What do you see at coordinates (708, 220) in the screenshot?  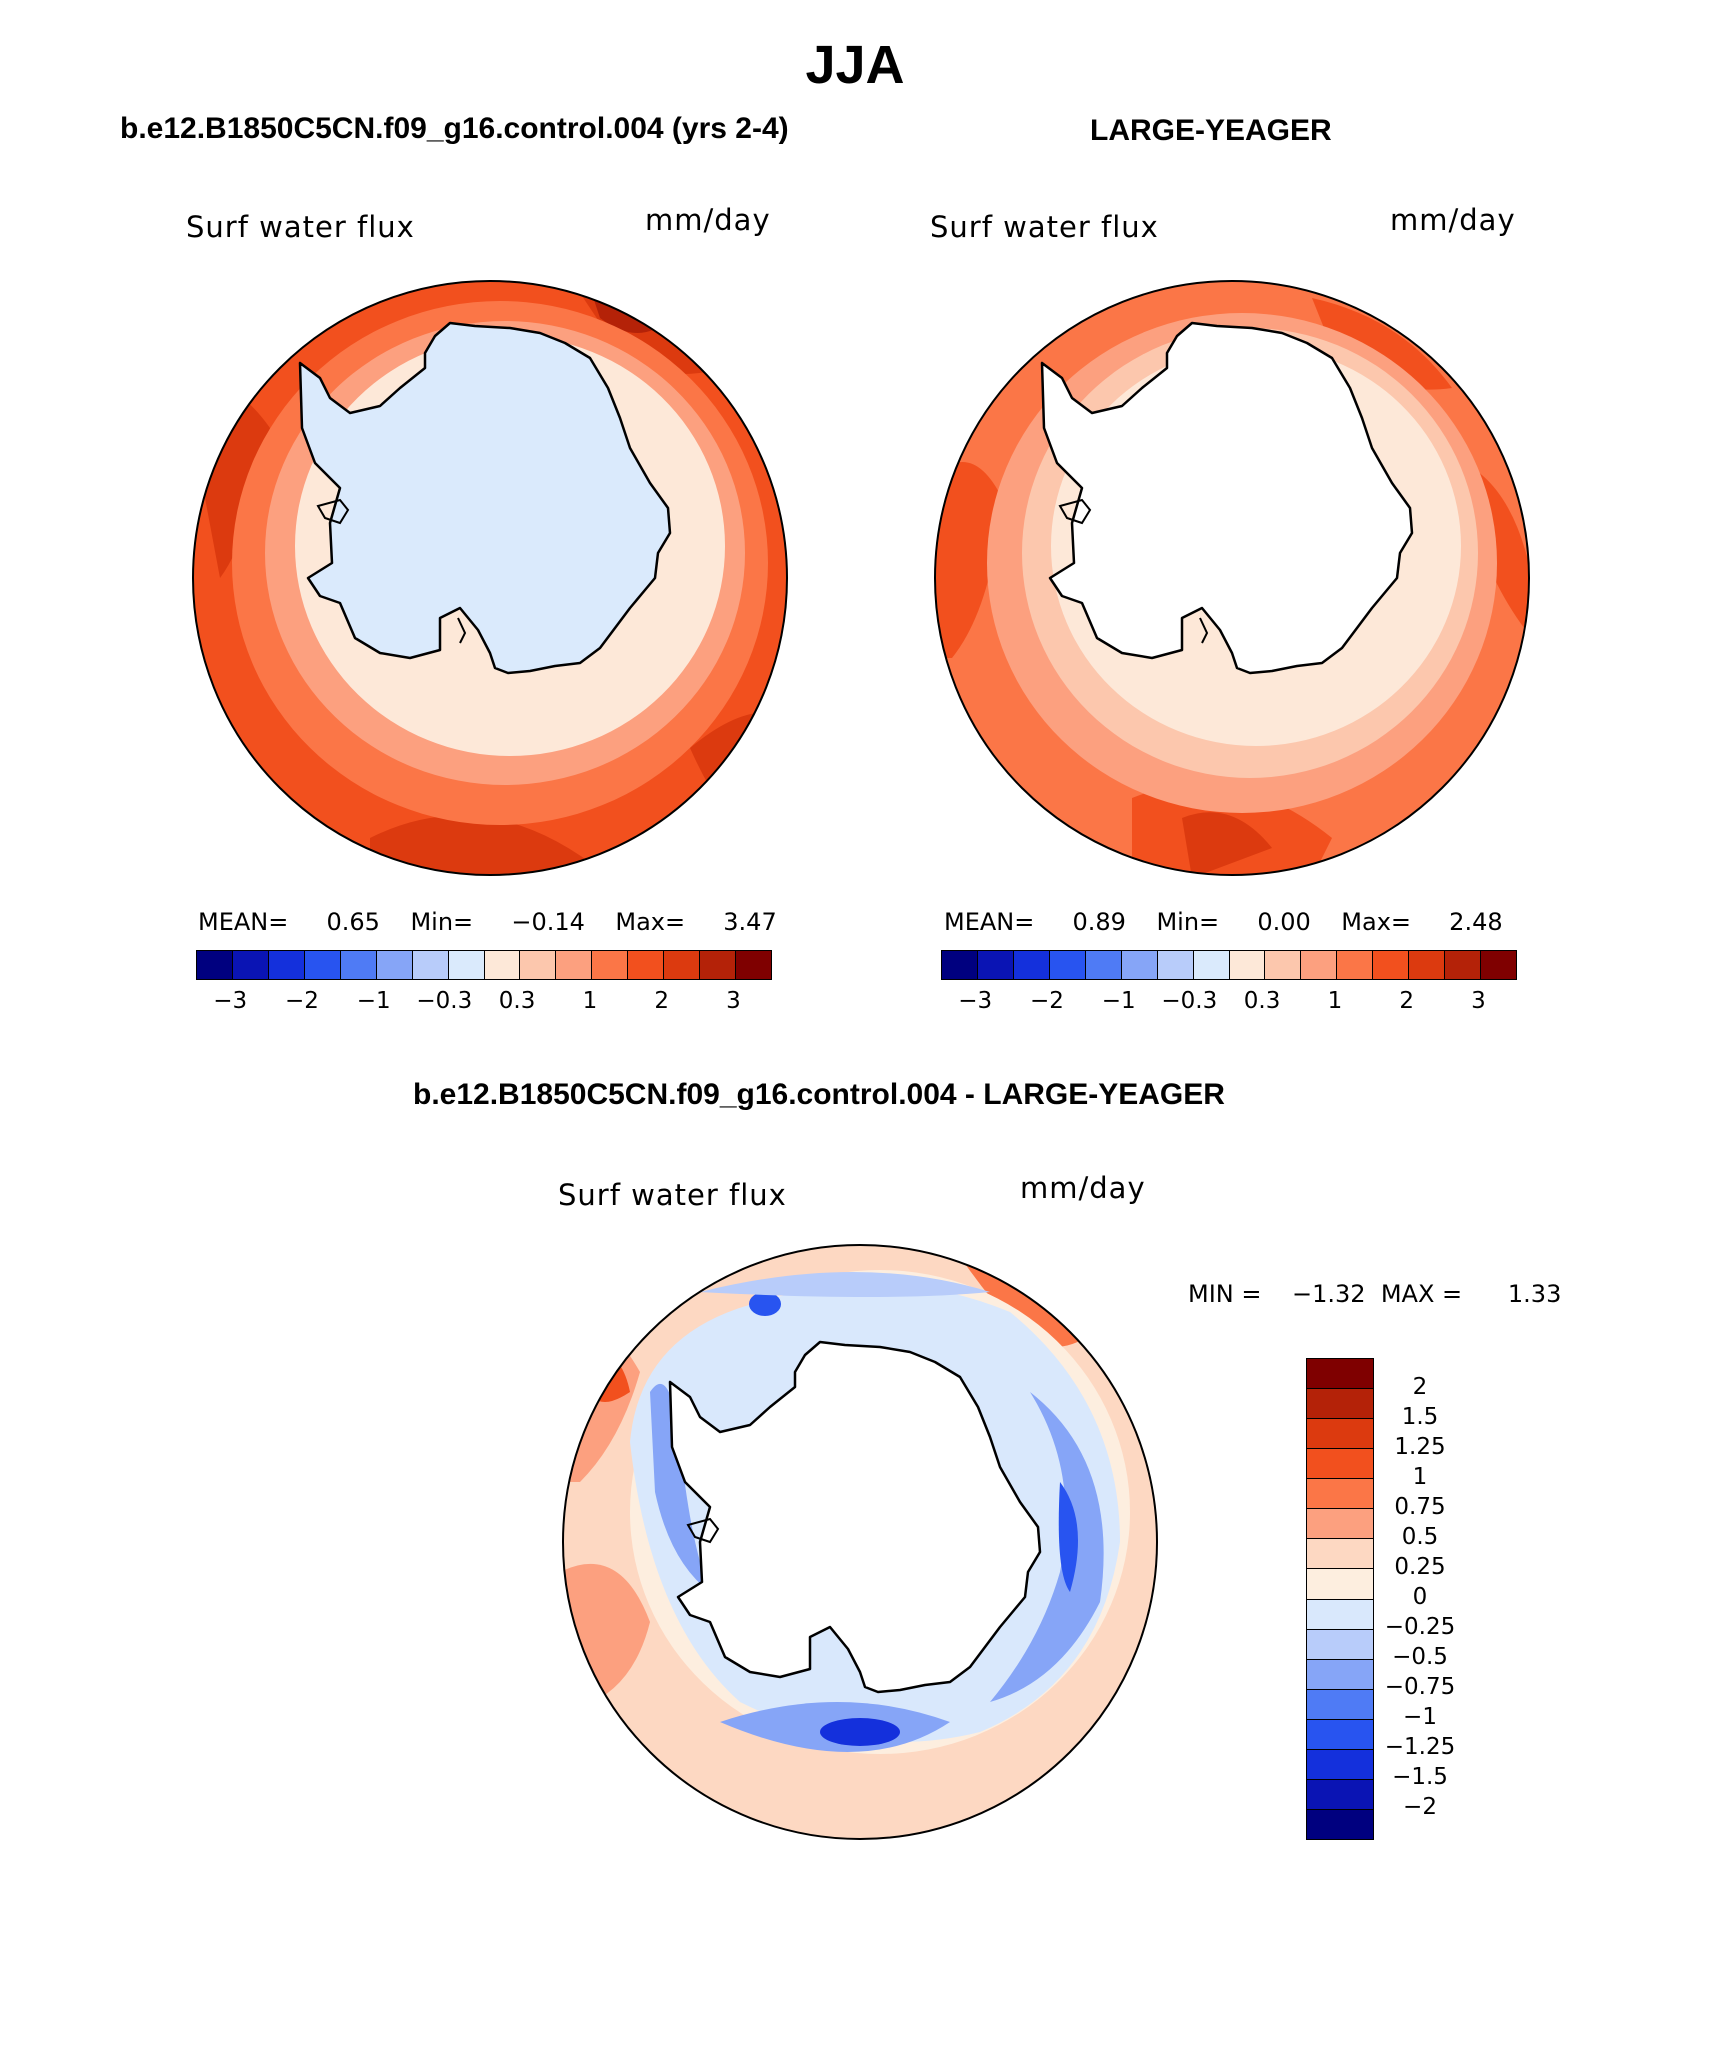 I see `panel1-units-label: mm/day` at bounding box center [708, 220].